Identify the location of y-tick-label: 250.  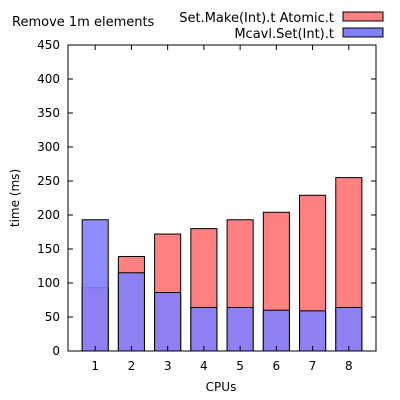
(48, 181).